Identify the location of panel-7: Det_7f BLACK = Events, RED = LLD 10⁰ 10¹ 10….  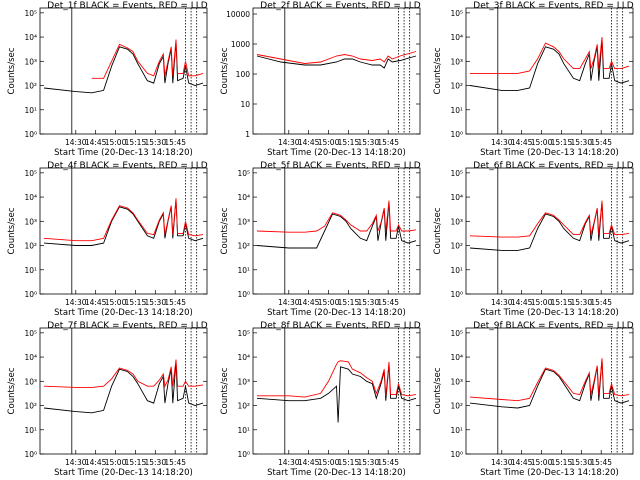
(107, 399).